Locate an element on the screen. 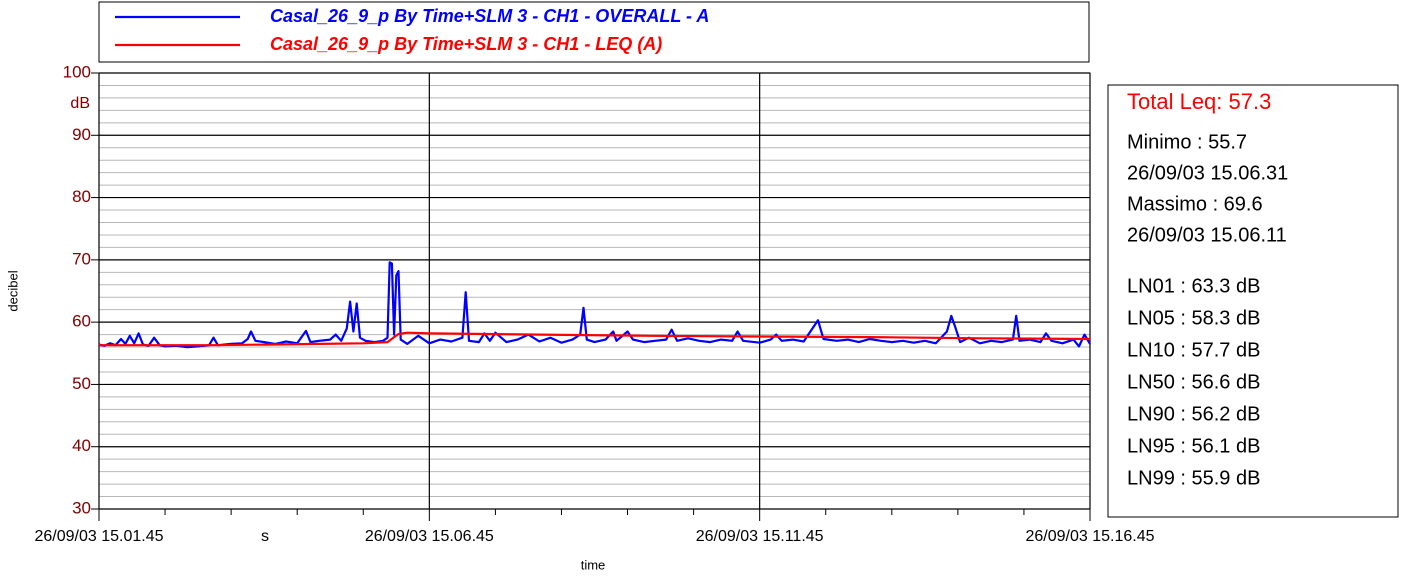 Image resolution: width=1409 pixels, height=576 pixels. stats-ln: LN95 : 56.1 dB is located at coordinates (1193, 446).